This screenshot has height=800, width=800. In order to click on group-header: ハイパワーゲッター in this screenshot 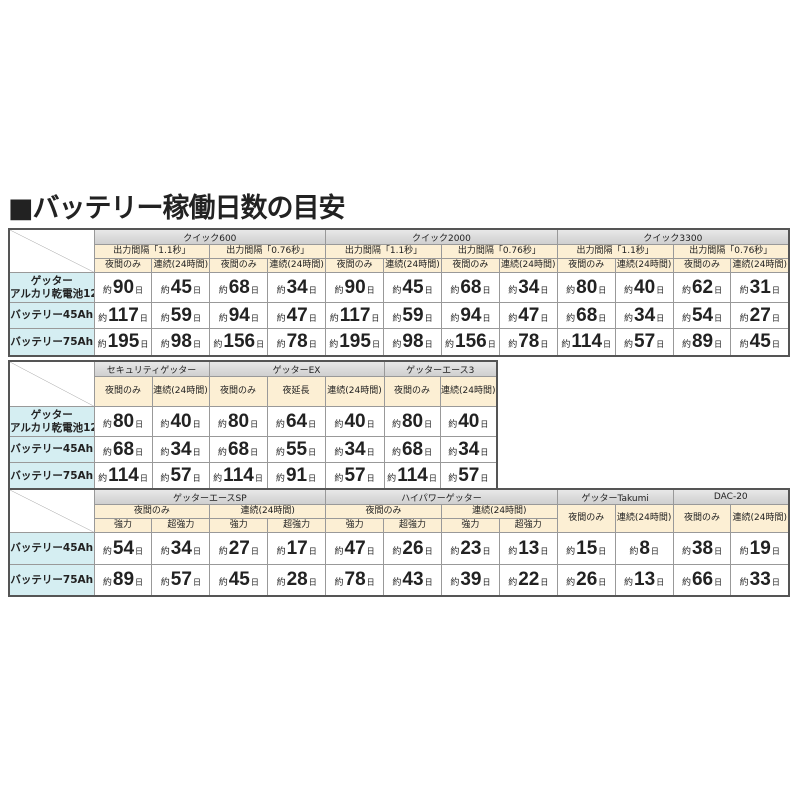, I will do `click(441, 496)`.